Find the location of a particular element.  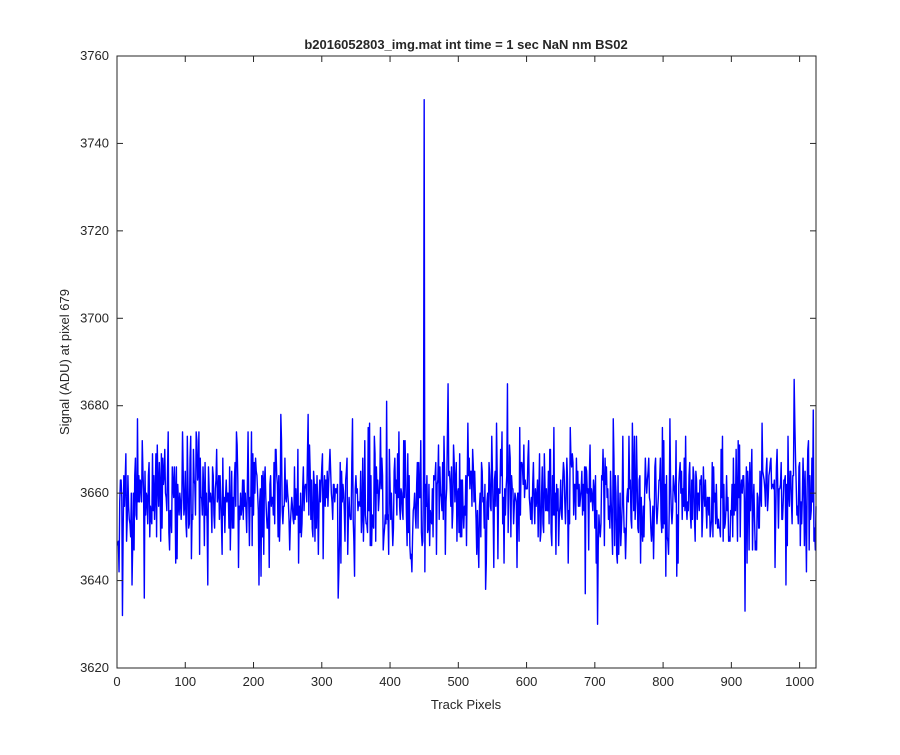

x-axis-label: Track Pixels is located at coordinates (466, 704).